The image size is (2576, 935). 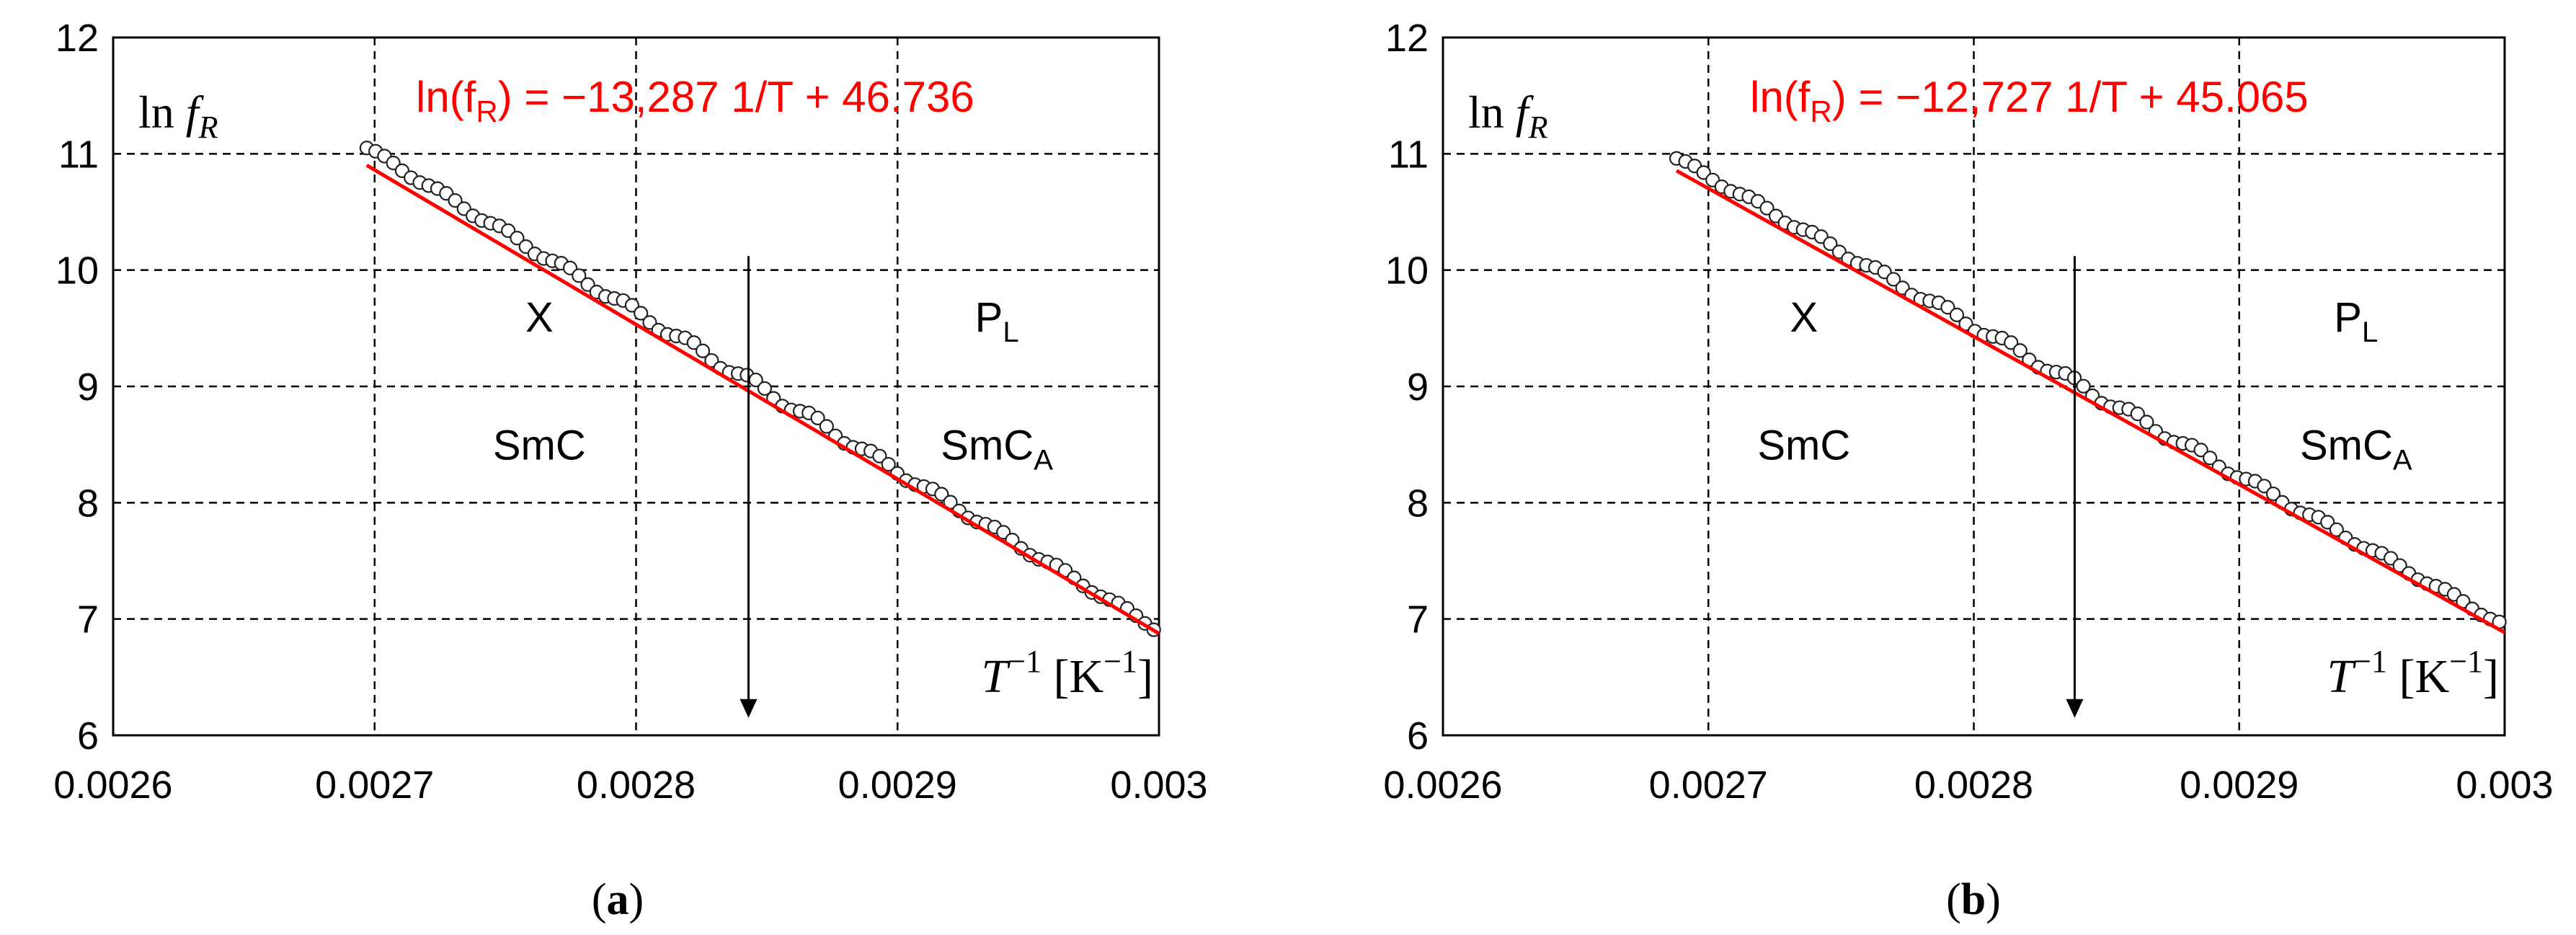 What do you see at coordinates (1973, 899) in the screenshot?
I see `panel-label: (b)` at bounding box center [1973, 899].